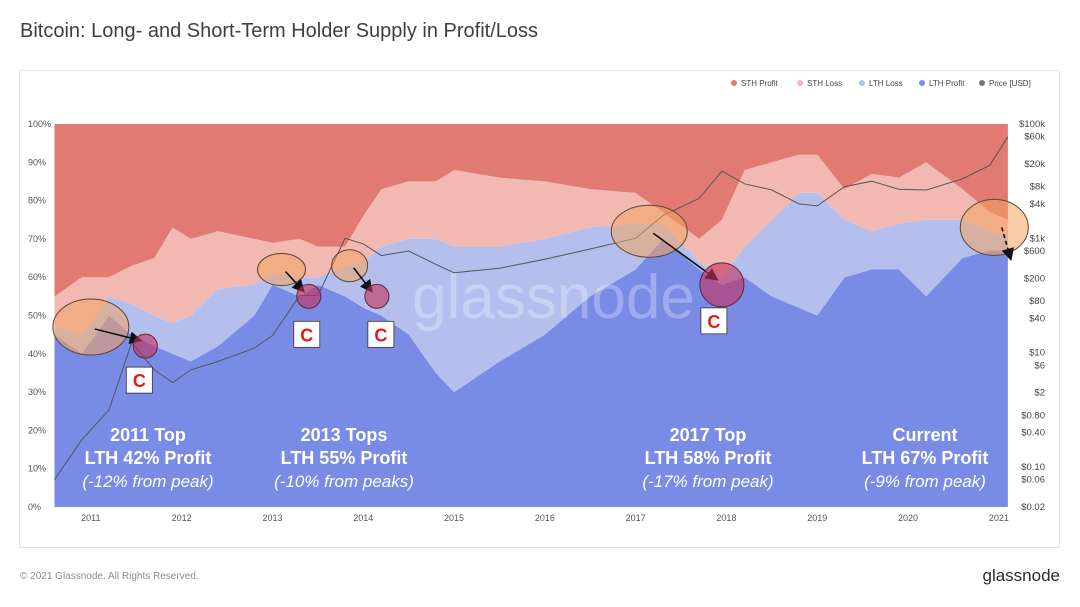 The width and height of the screenshot is (1080, 607). What do you see at coordinates (1034, 251) in the screenshot?
I see `y-tick-right: $600` at bounding box center [1034, 251].